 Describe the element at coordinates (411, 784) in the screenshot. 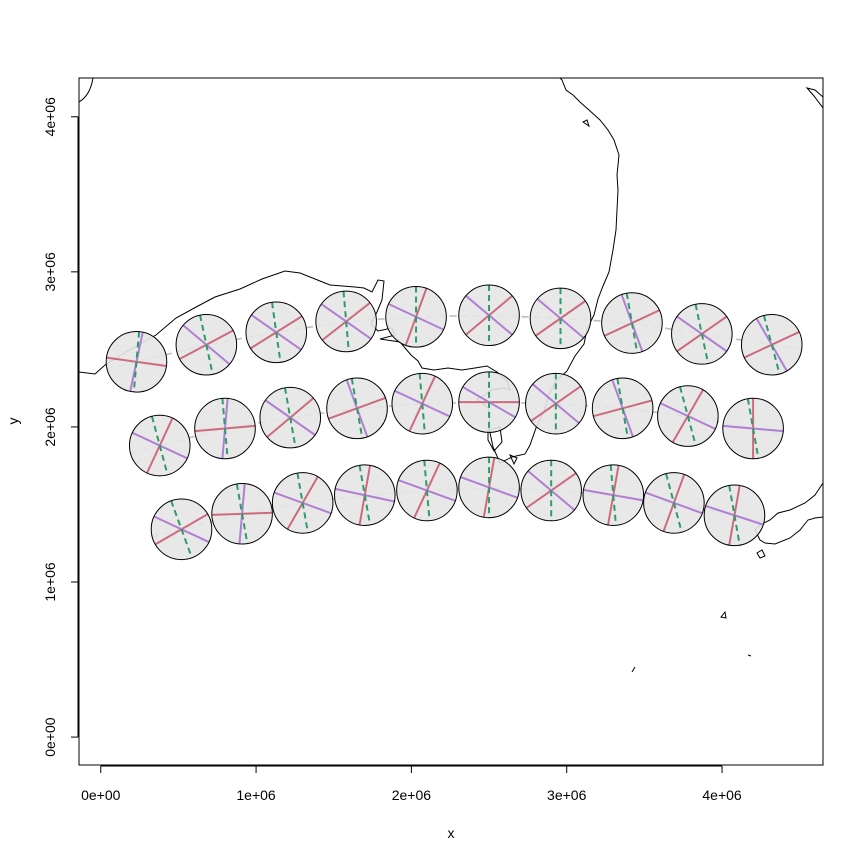

I see `x-axis: 0e+00 1e+06 2e+06 3e+06 4e+06` at that location.